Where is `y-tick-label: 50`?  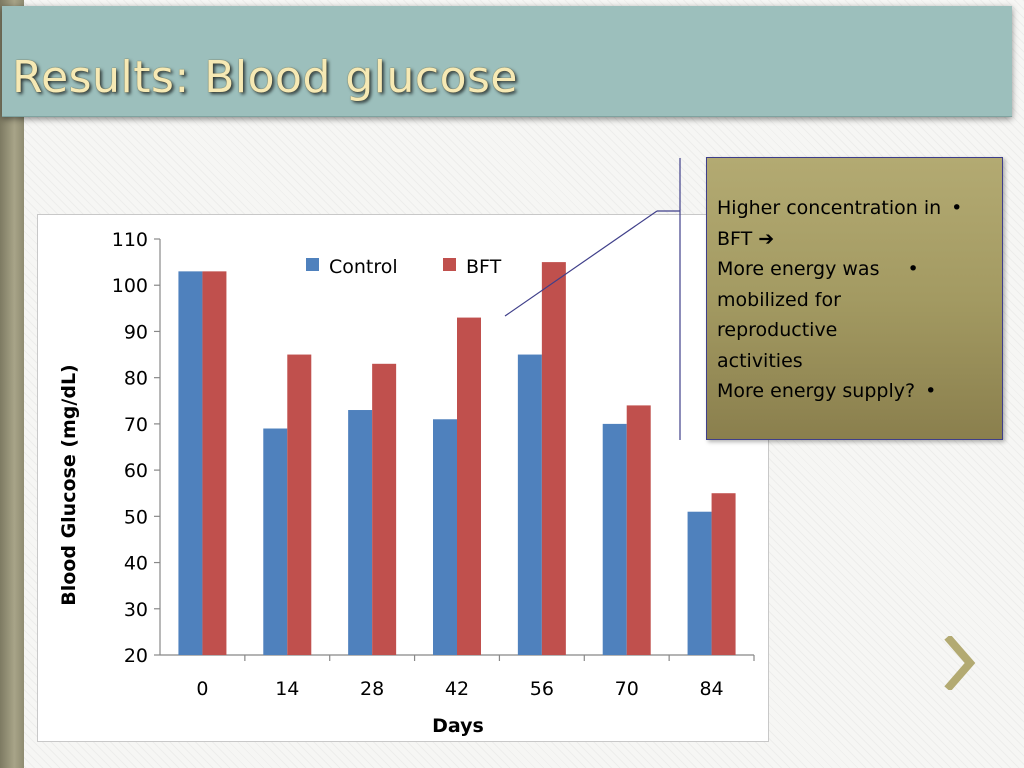
y-tick-label: 50 is located at coordinates (136, 517).